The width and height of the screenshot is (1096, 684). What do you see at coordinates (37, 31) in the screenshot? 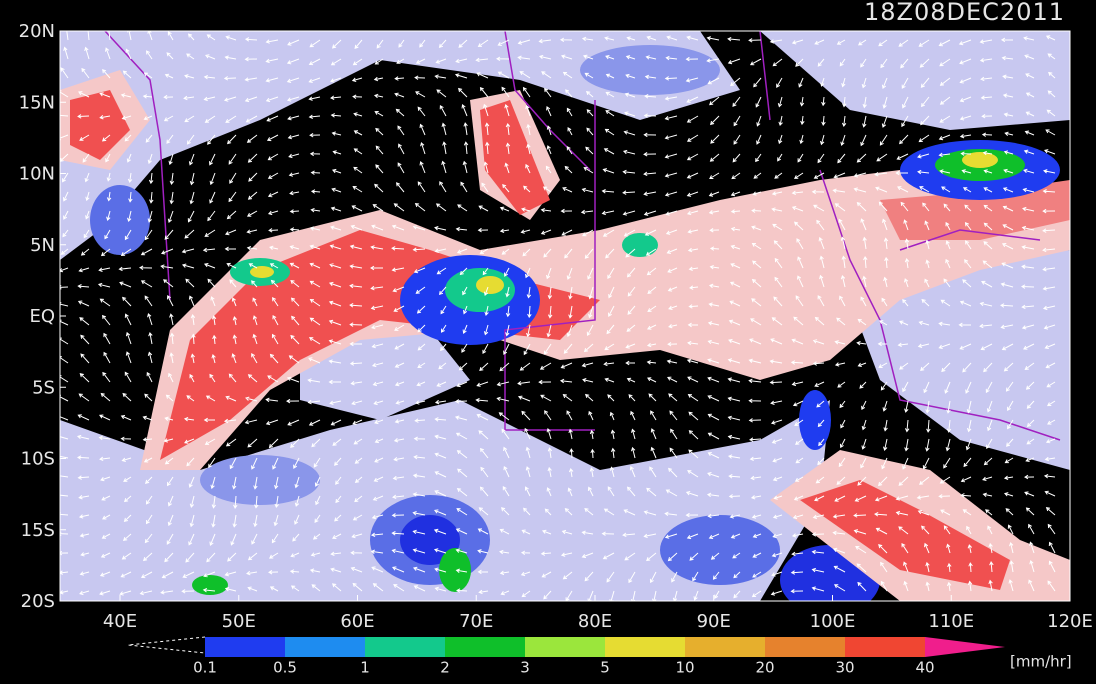
I see `lat-label: 20N` at bounding box center [37, 31].